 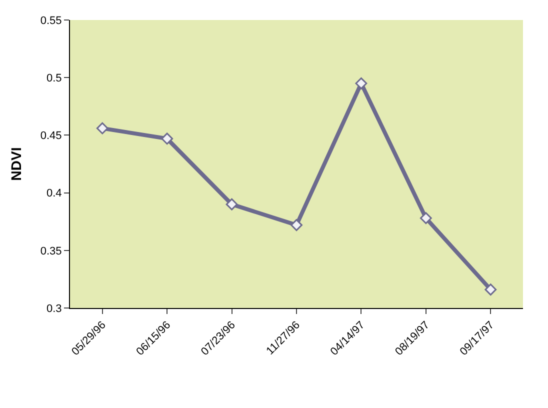 What do you see at coordinates (16, 164) in the screenshot?
I see `y-axis-title: NDVI` at bounding box center [16, 164].